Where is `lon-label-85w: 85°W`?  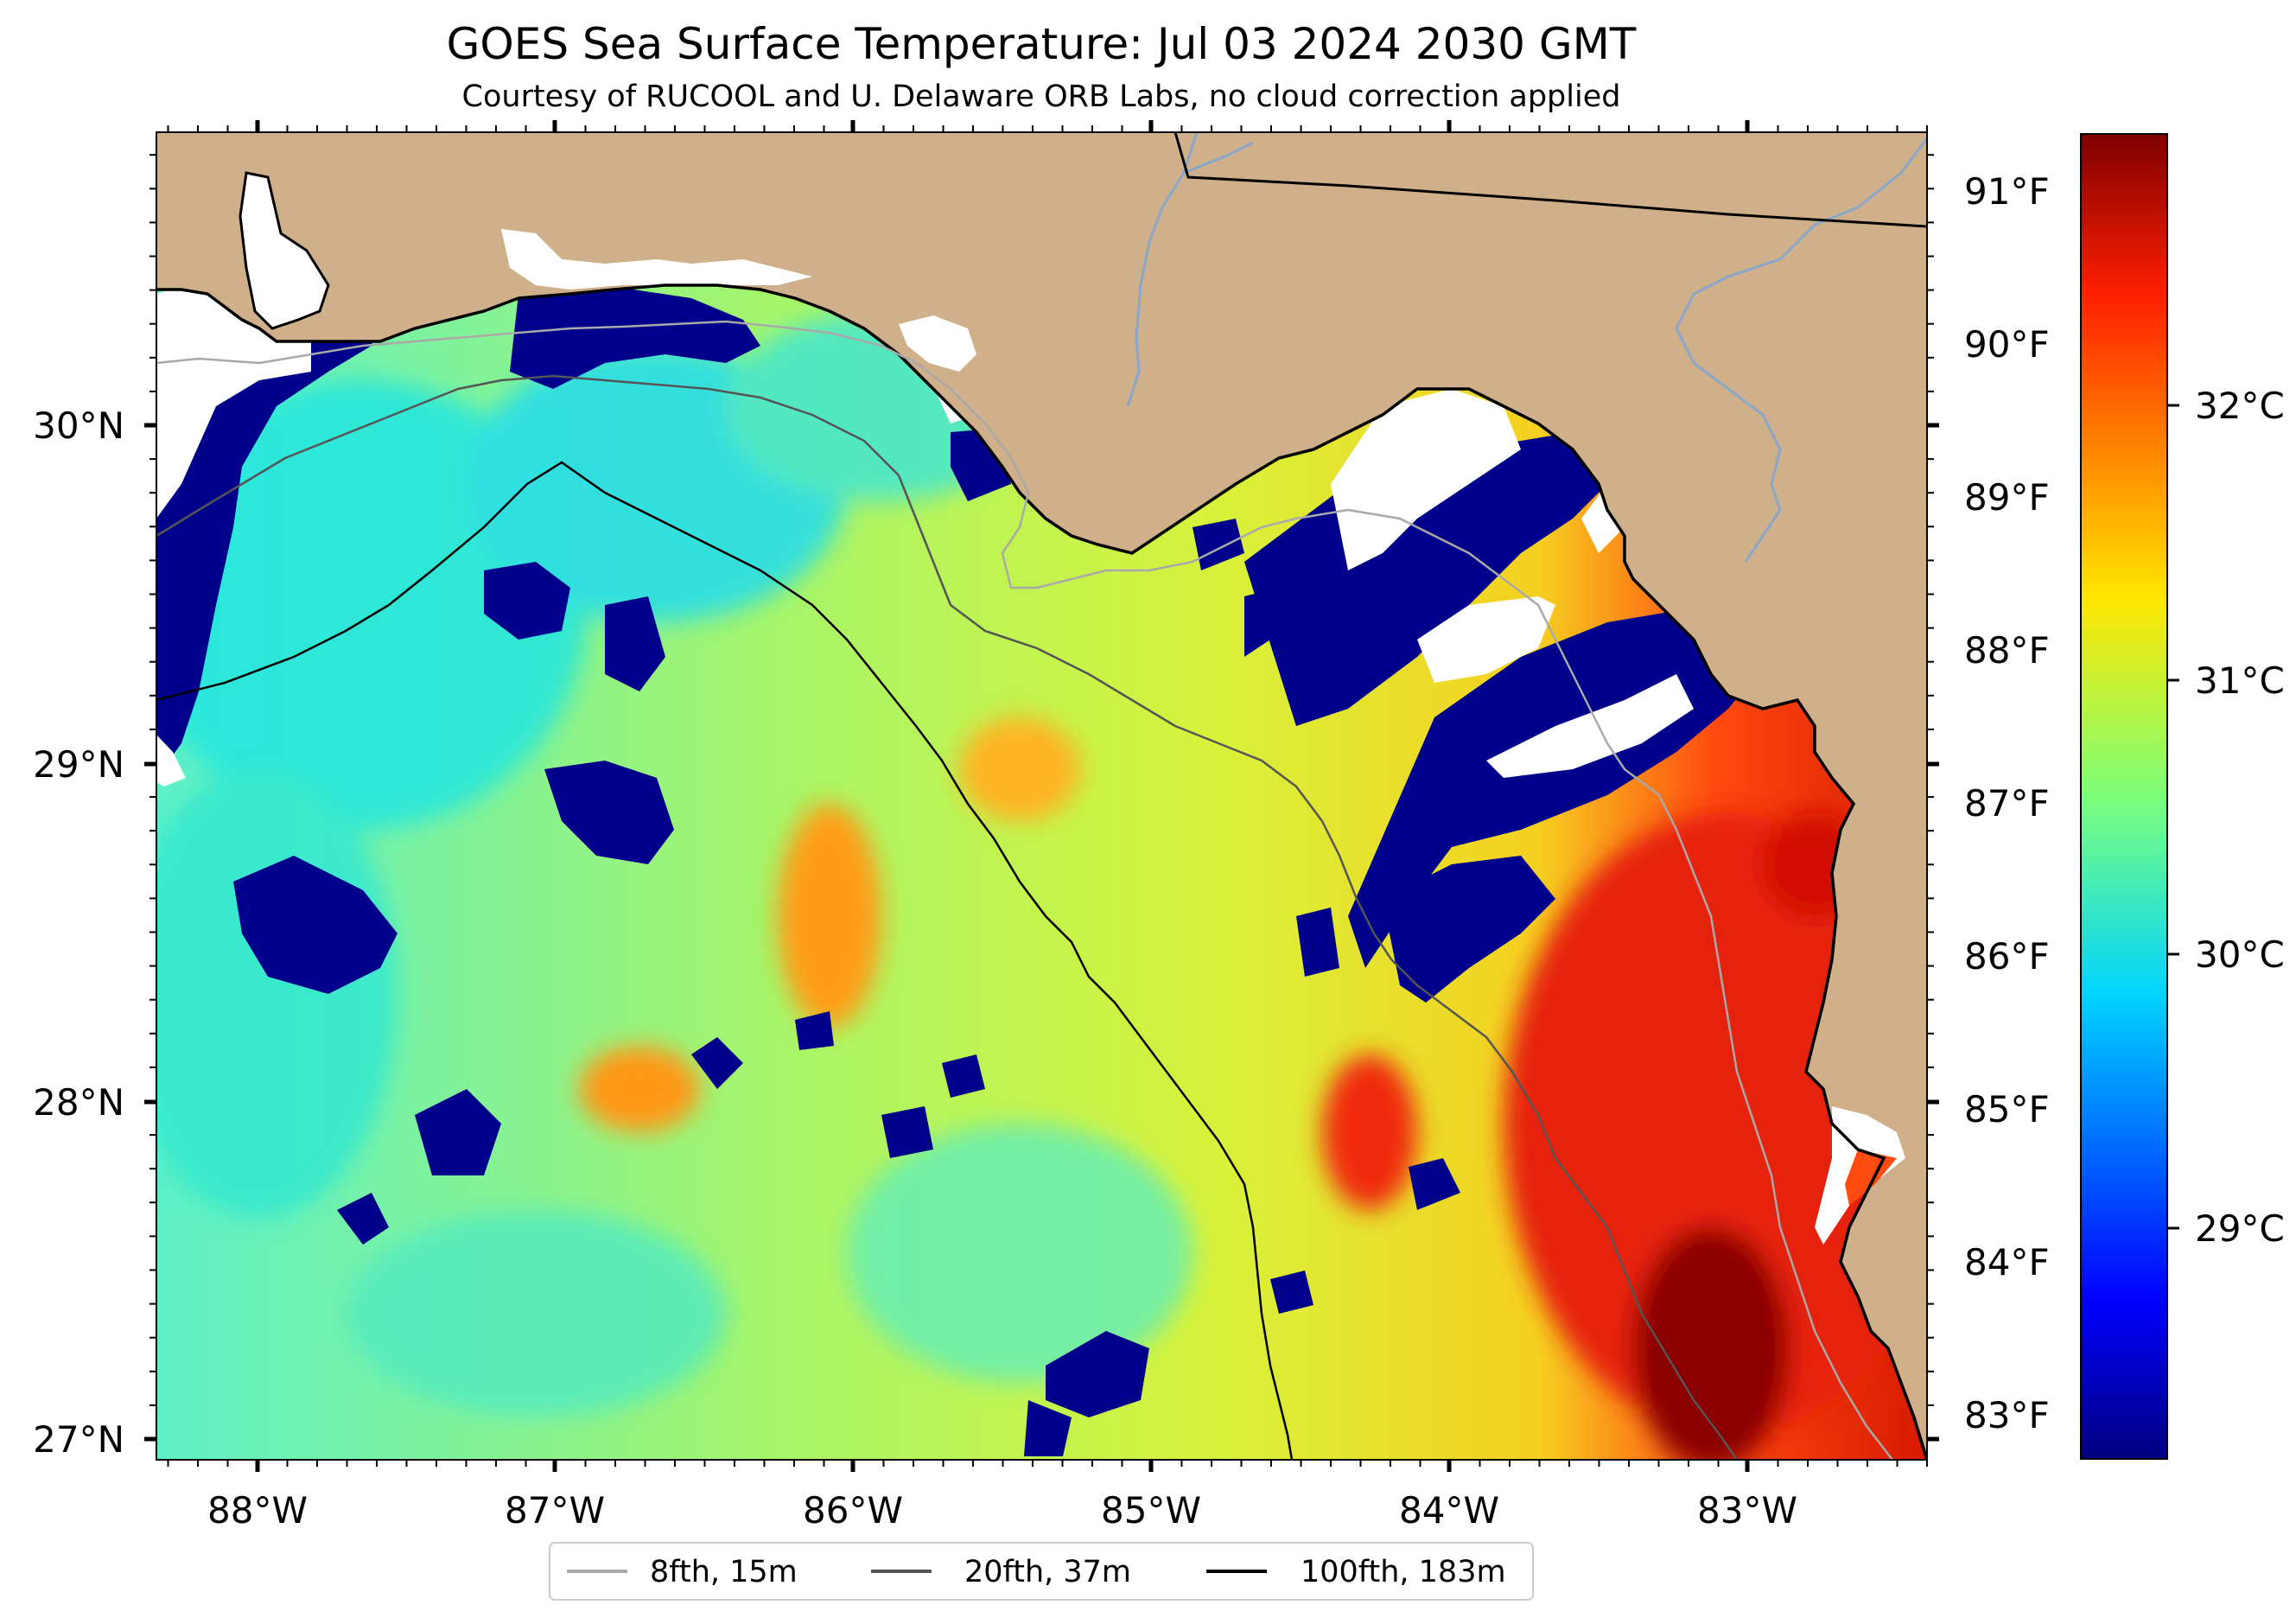
lon-label-85w: 85°W is located at coordinates (1151, 1510).